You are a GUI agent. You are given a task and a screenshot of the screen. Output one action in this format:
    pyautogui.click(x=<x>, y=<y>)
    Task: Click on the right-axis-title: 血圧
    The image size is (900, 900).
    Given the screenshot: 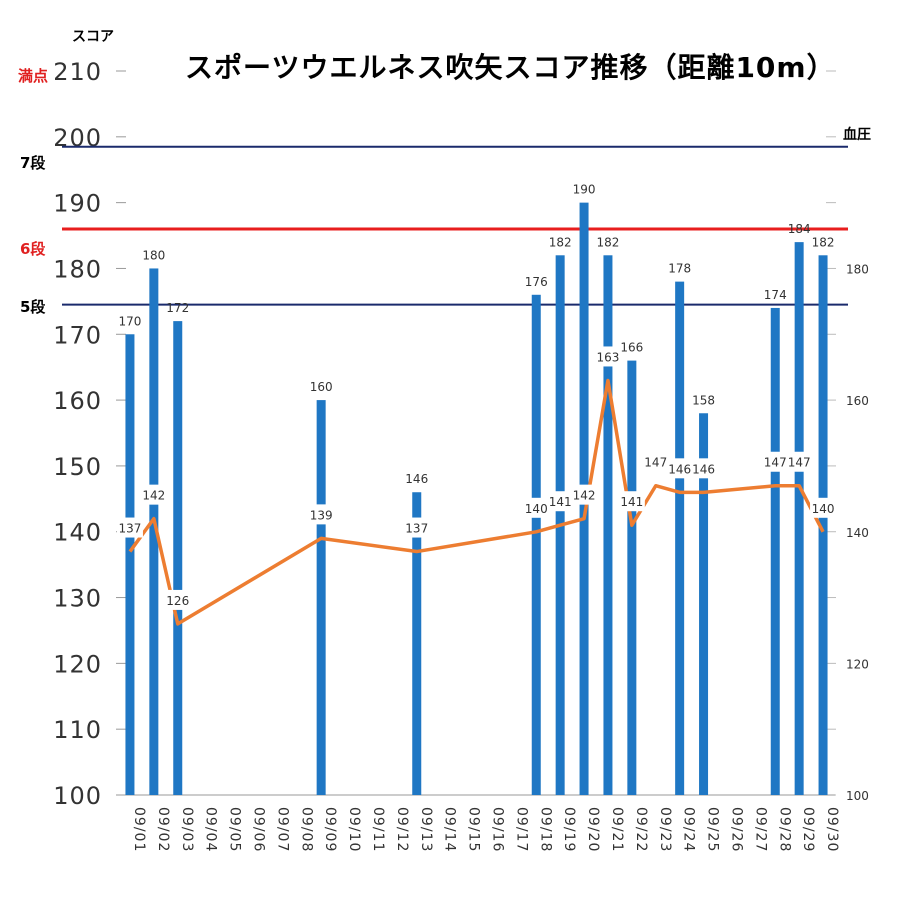 What is the action you would take?
    pyautogui.click(x=857, y=135)
    